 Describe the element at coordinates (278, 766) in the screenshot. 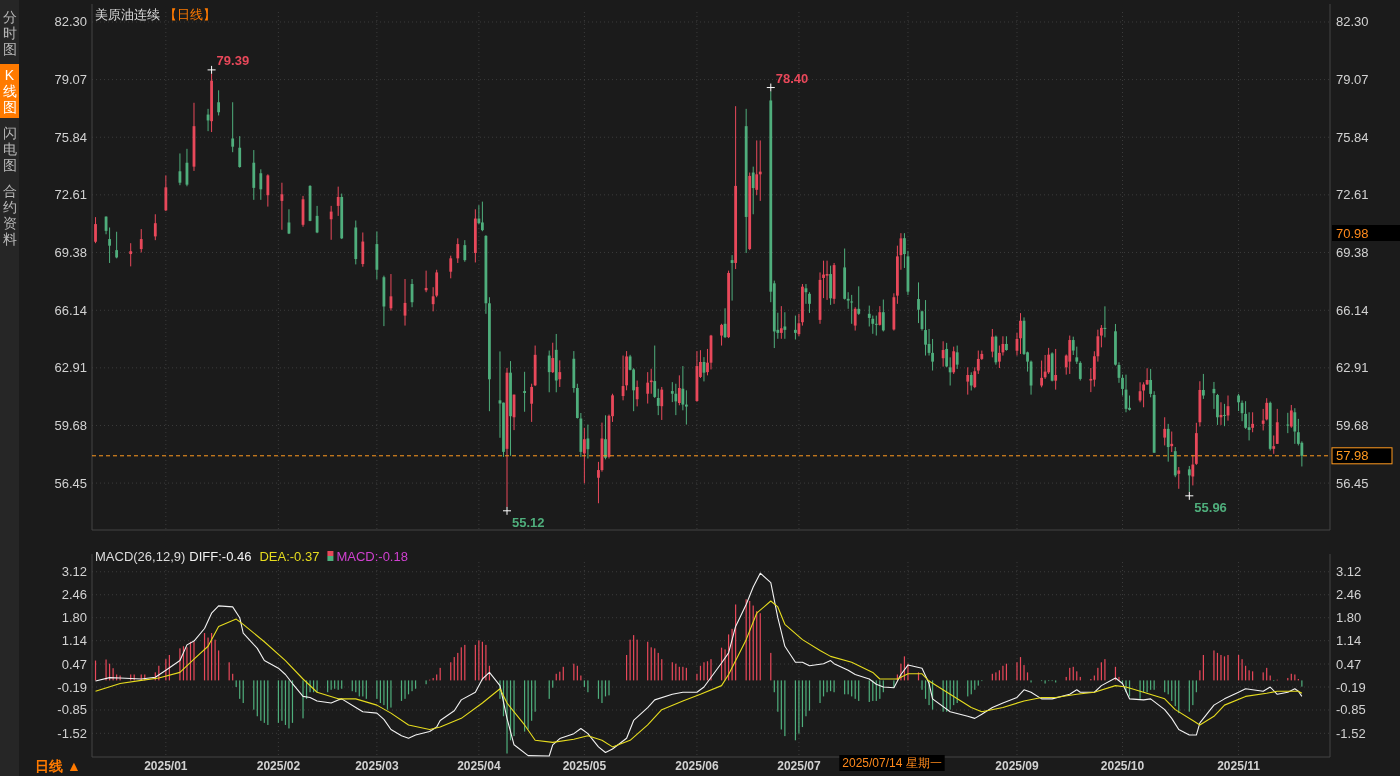

I see `x-tick-label: 2025/02` at that location.